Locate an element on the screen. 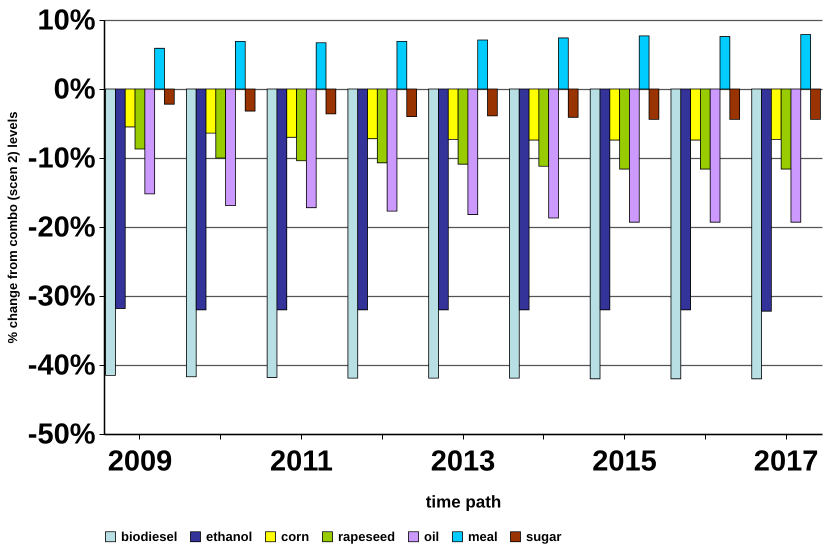 Image resolution: width=828 pixels, height=550 pixels. y-tick-label: 10% is located at coordinates (66, 20).